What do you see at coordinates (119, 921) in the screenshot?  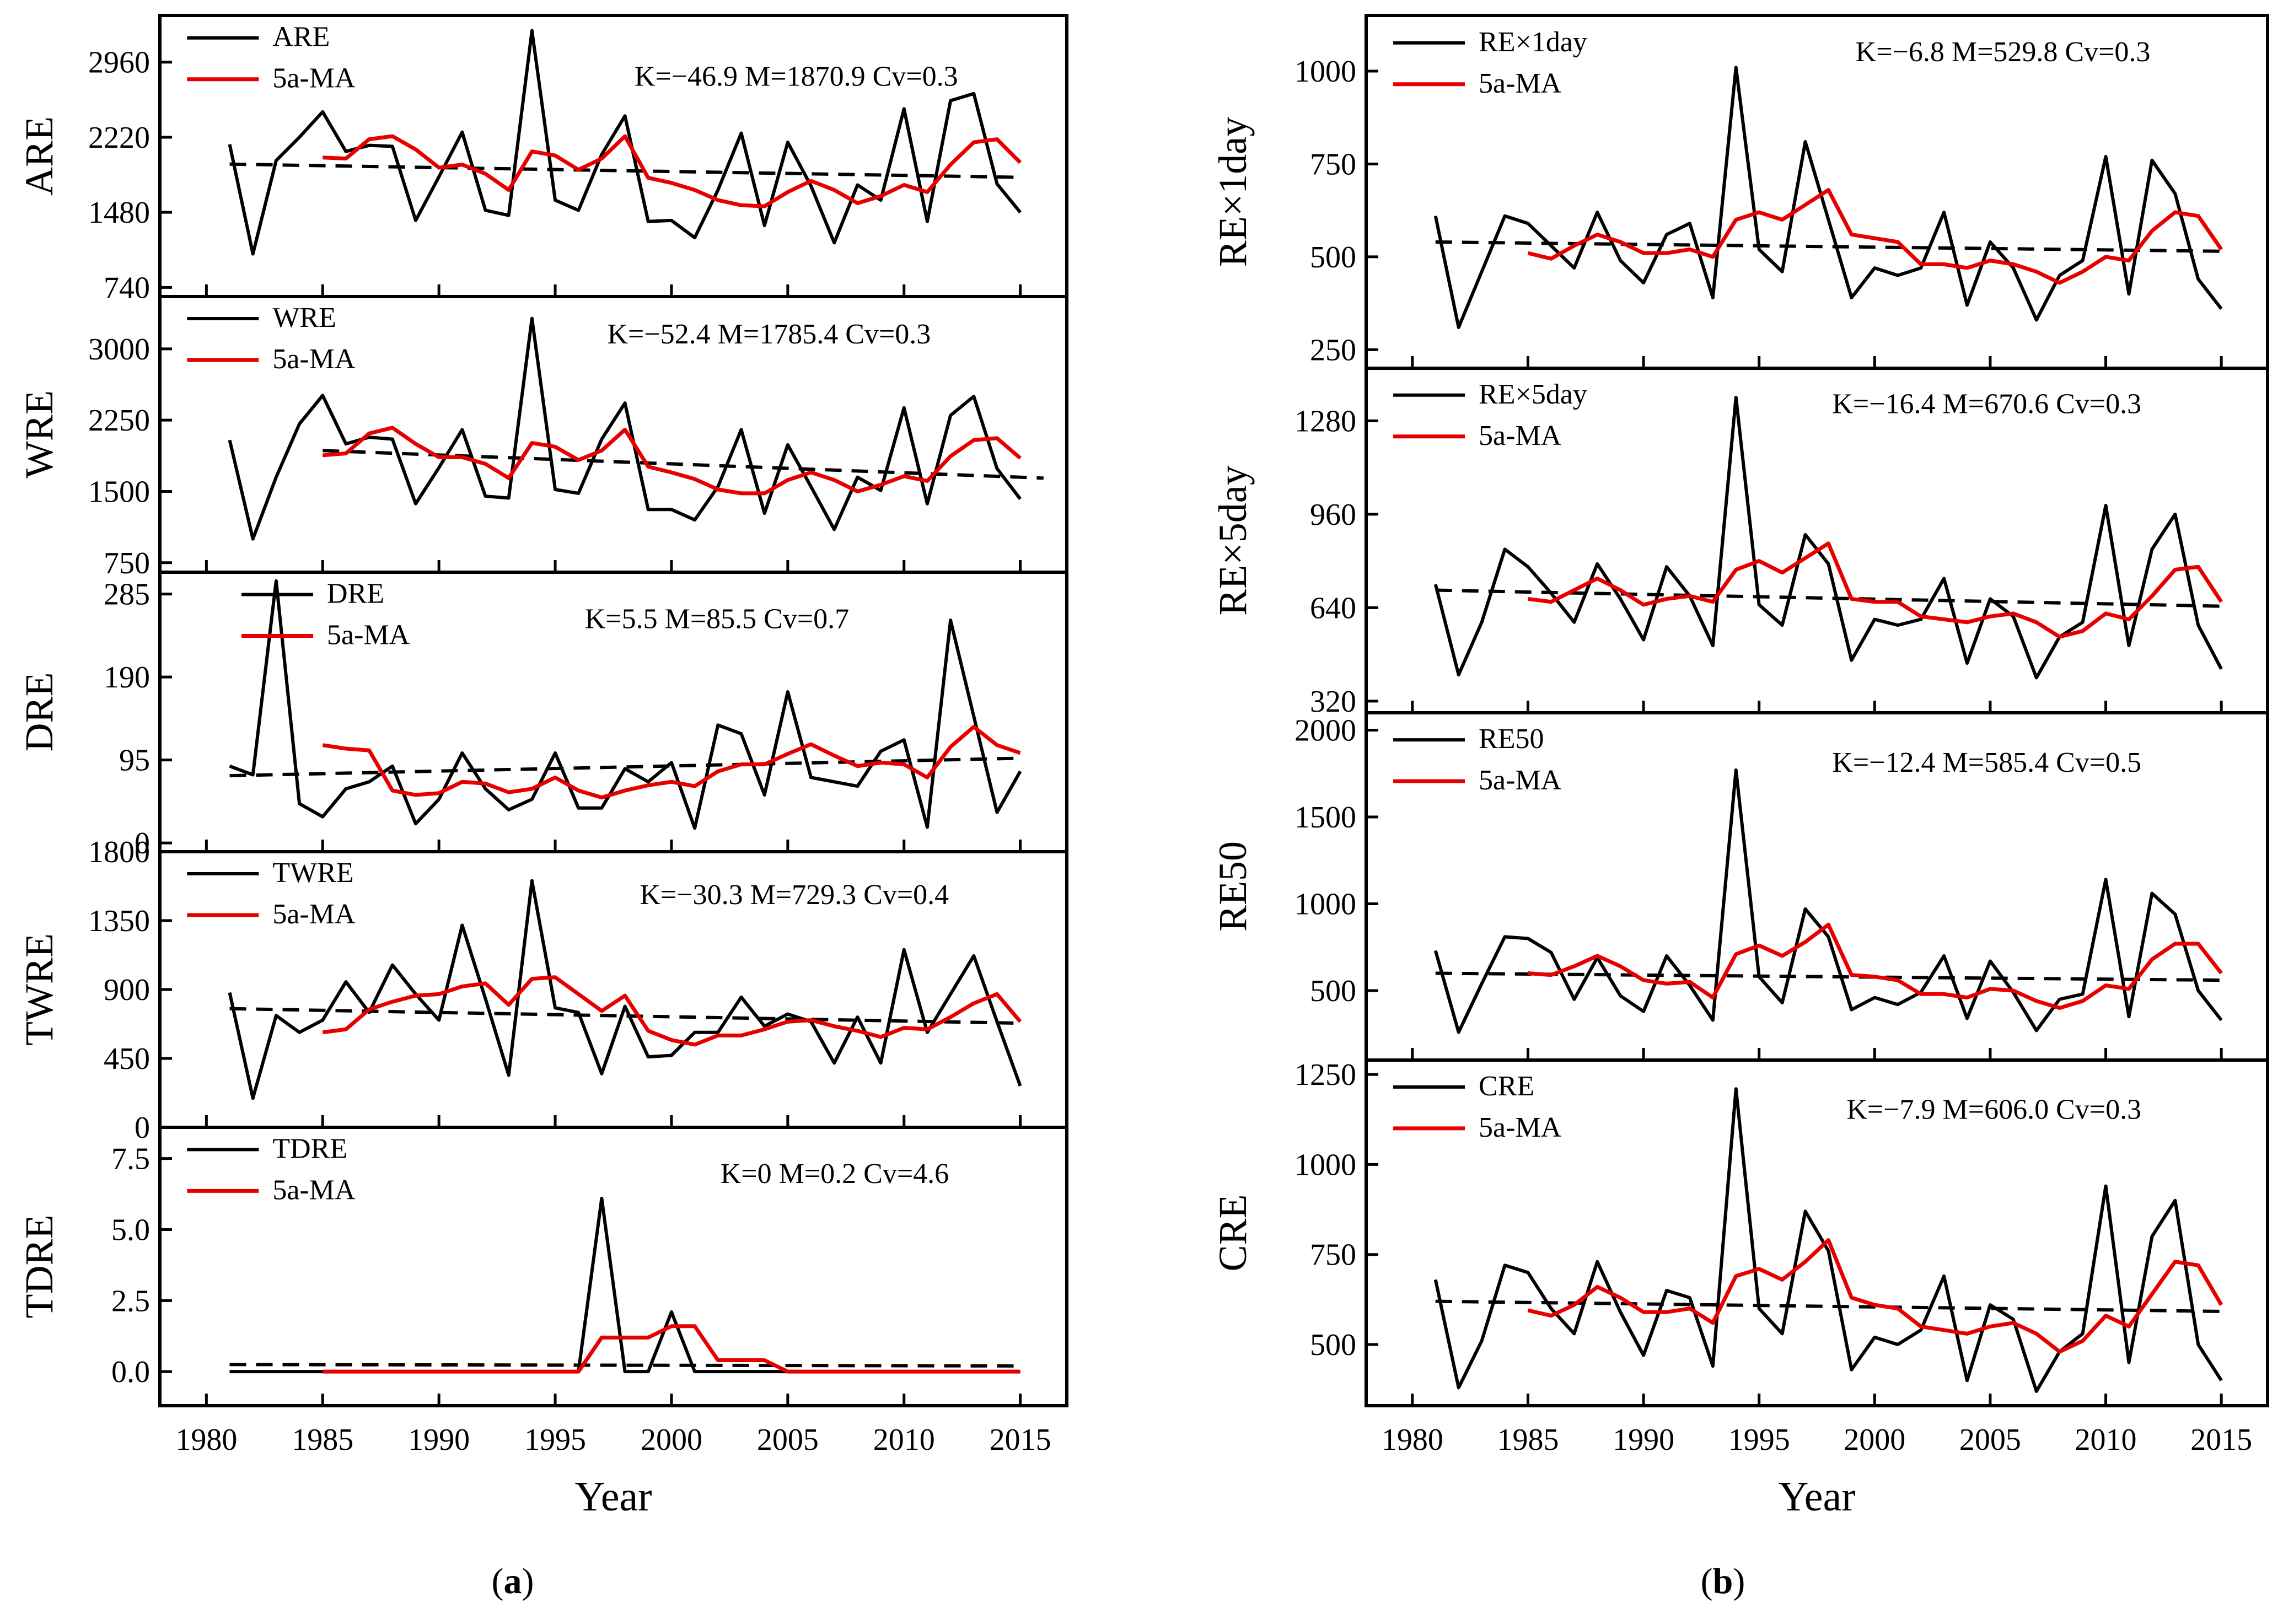 I see `y-tick-label: 1350` at bounding box center [119, 921].